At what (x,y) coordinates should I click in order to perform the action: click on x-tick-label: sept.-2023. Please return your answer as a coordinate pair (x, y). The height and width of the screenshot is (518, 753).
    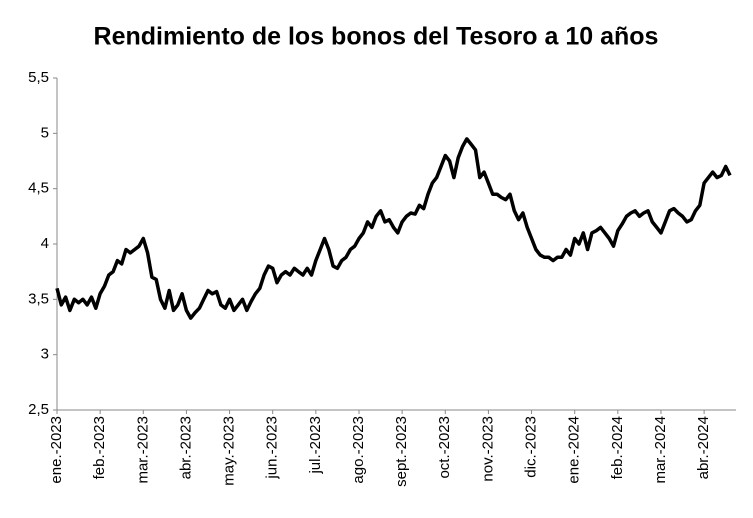
    Looking at the image, I should click on (401, 451).